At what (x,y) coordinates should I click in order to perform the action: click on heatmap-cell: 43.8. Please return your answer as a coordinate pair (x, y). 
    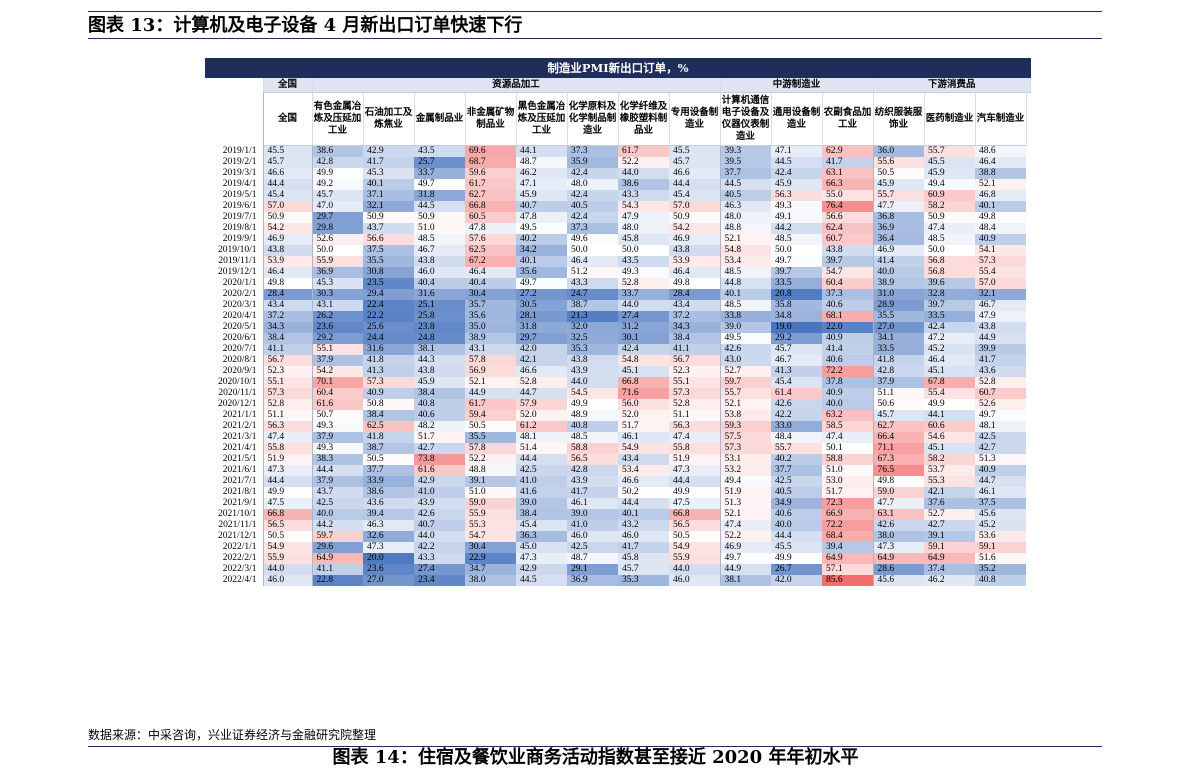
    Looking at the image, I should click on (439, 261).